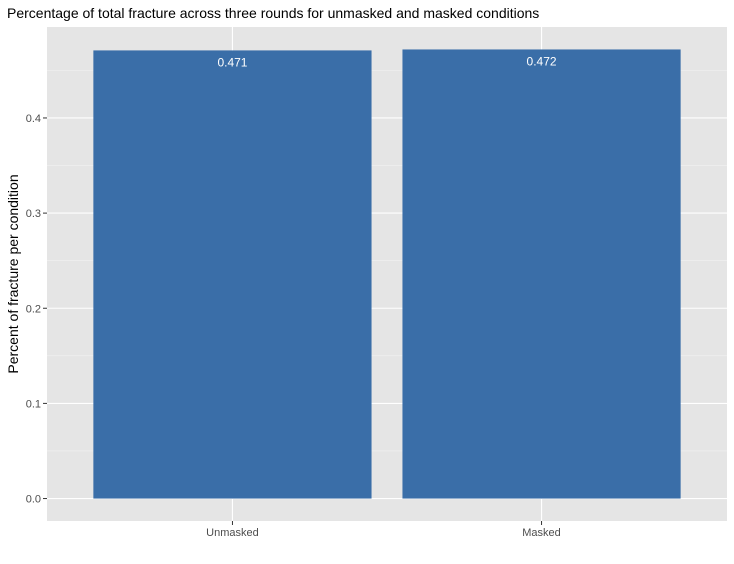 This screenshot has height=564, width=734. I want to click on y-tick-label: 0.4, so click(33, 119).